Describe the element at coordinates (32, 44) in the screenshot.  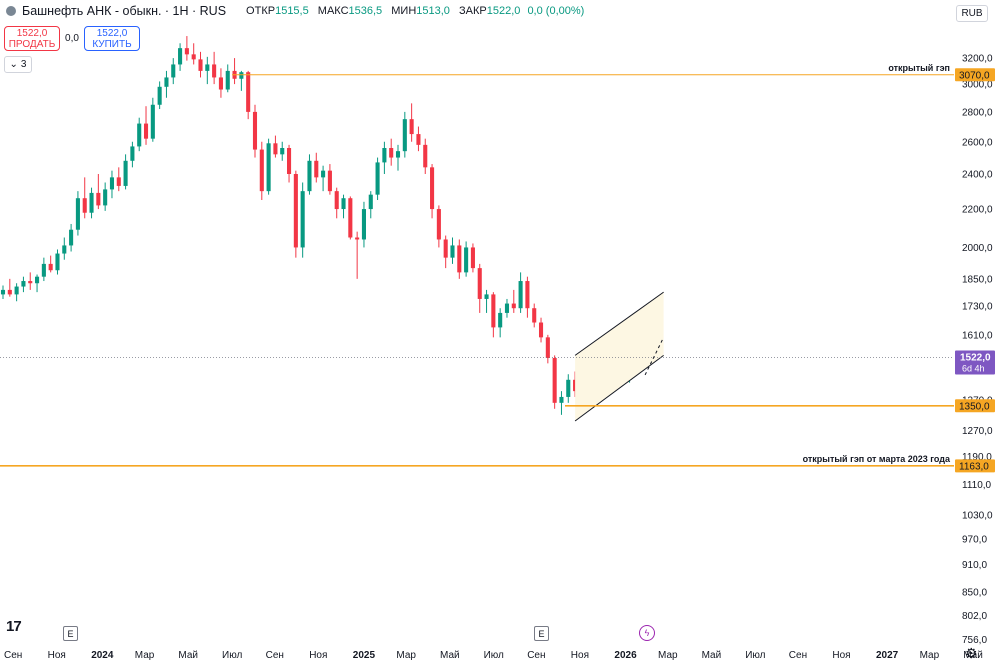
I see `sell-label: ПРОДАТЬ` at that location.